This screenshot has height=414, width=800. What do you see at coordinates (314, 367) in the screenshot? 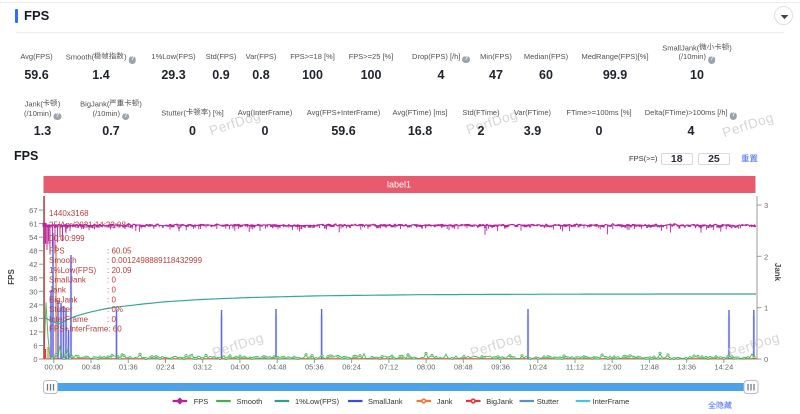
I see `svg-text: 05:36` at bounding box center [314, 367].